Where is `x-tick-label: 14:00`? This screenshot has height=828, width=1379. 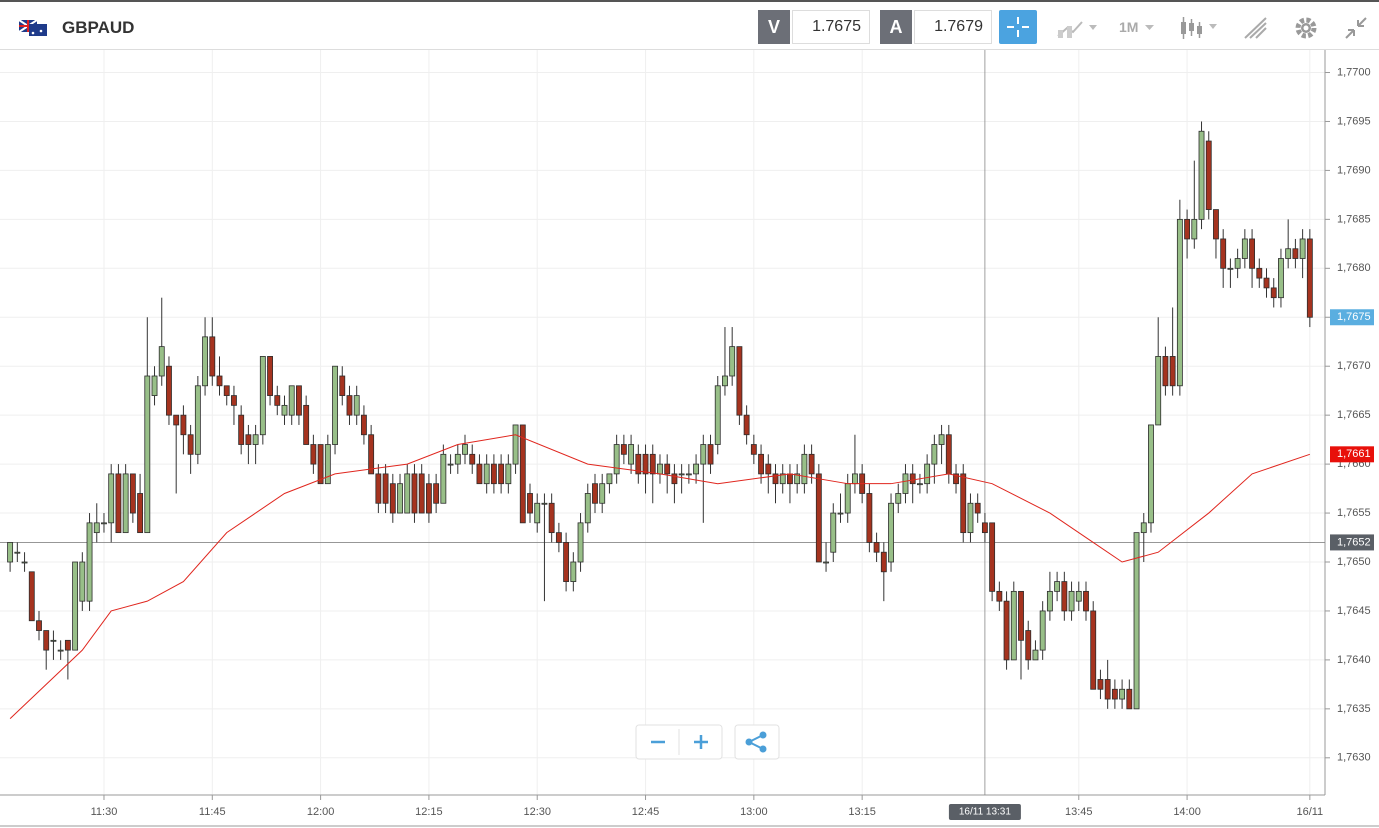
x-tick-label: 14:00 is located at coordinates (1187, 812).